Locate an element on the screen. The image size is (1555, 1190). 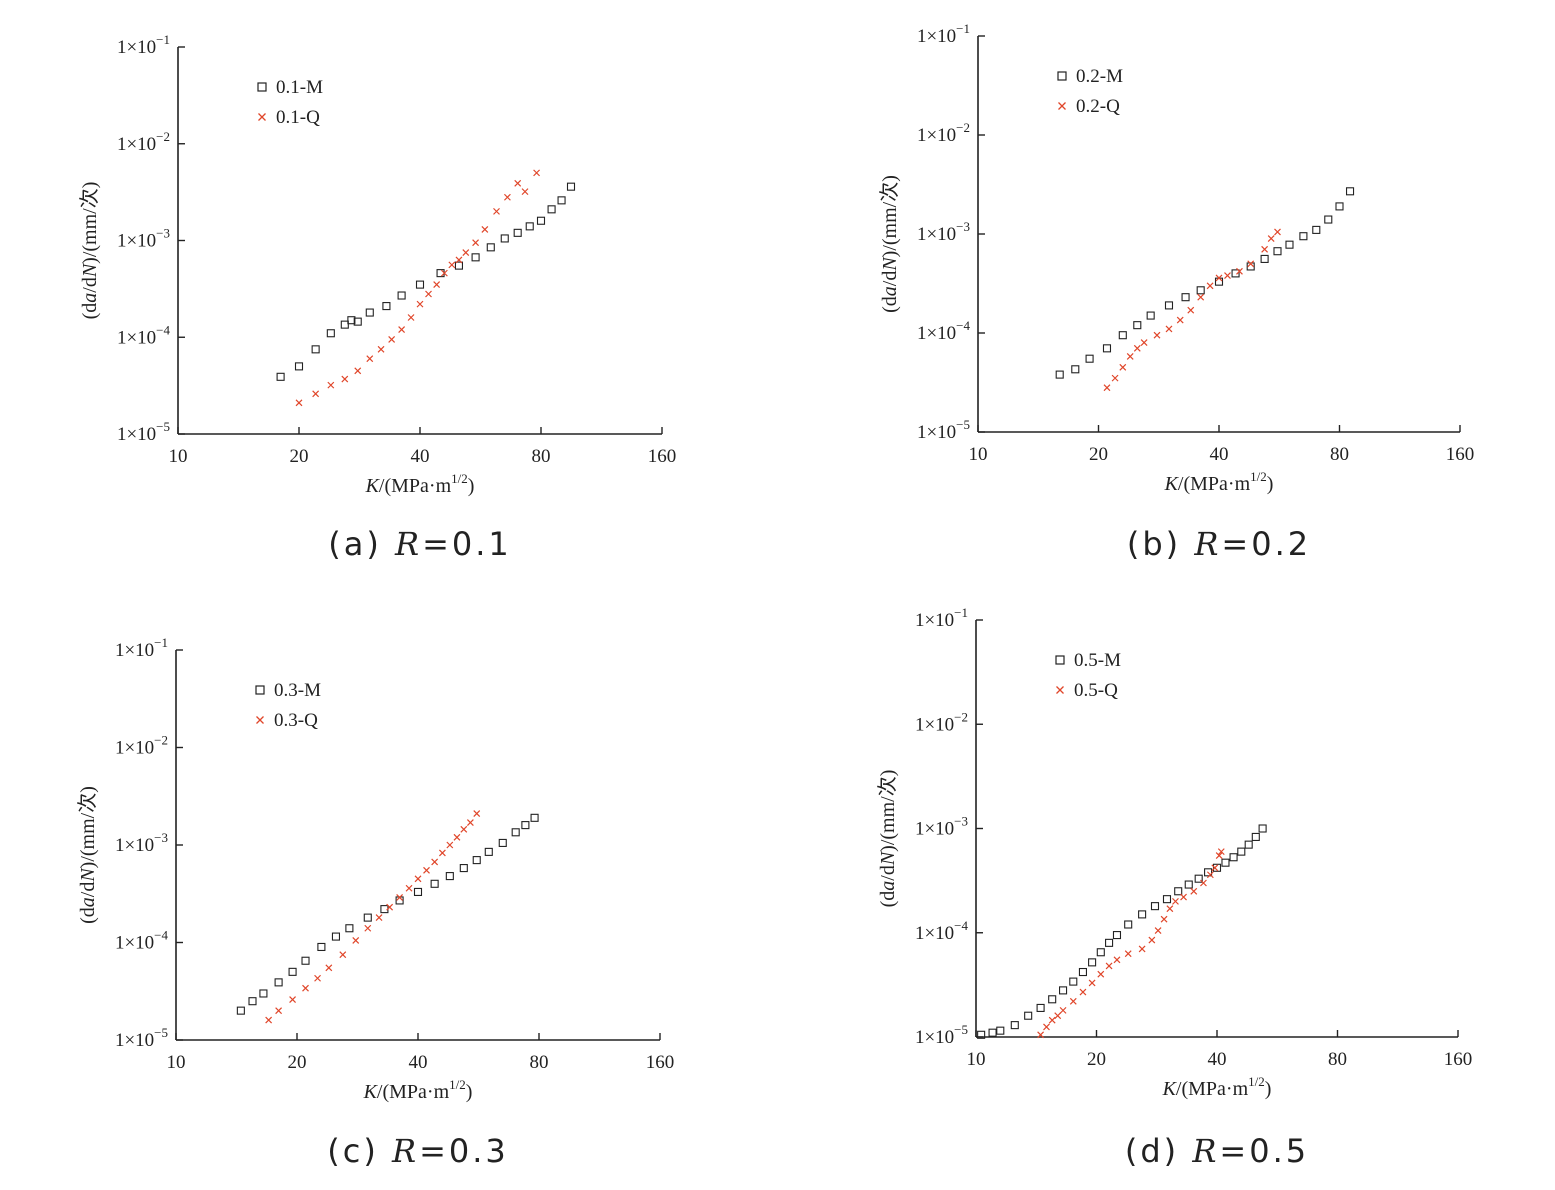
legend-label: 0.1-Q is located at coordinates (298, 117).